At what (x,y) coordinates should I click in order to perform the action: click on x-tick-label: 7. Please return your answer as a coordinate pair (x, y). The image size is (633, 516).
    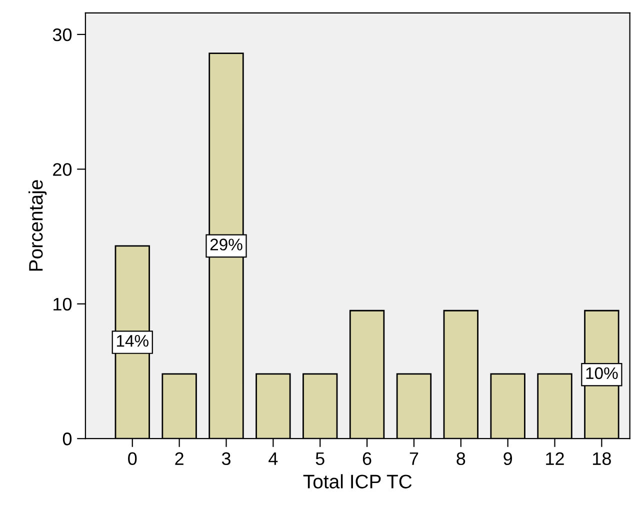
    Looking at the image, I should click on (414, 458).